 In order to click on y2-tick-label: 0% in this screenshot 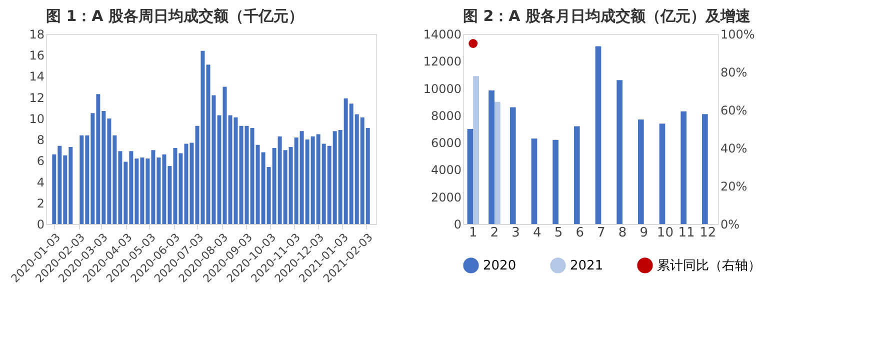, I will do `click(730, 225)`.